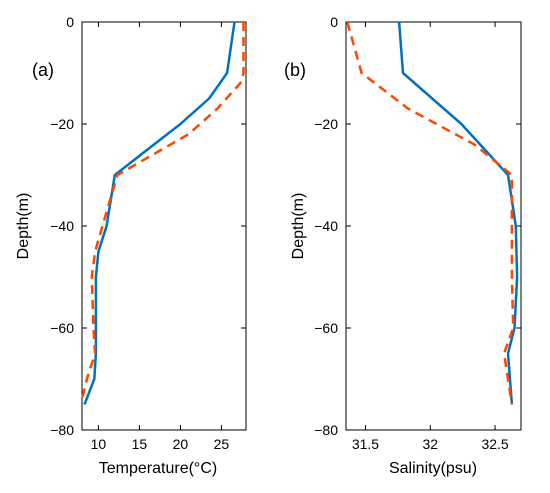 This screenshot has width=550, height=493. Describe the element at coordinates (494, 444) in the screenshot. I see `panel-b-xtick-label: 32.5` at that location.